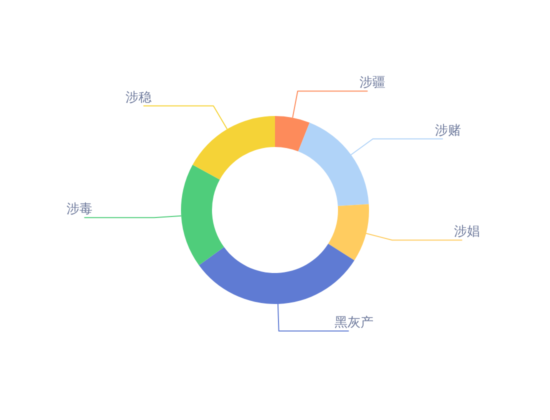 The image size is (550, 420). I want to click on slice-label: 涉稳, so click(138, 98).